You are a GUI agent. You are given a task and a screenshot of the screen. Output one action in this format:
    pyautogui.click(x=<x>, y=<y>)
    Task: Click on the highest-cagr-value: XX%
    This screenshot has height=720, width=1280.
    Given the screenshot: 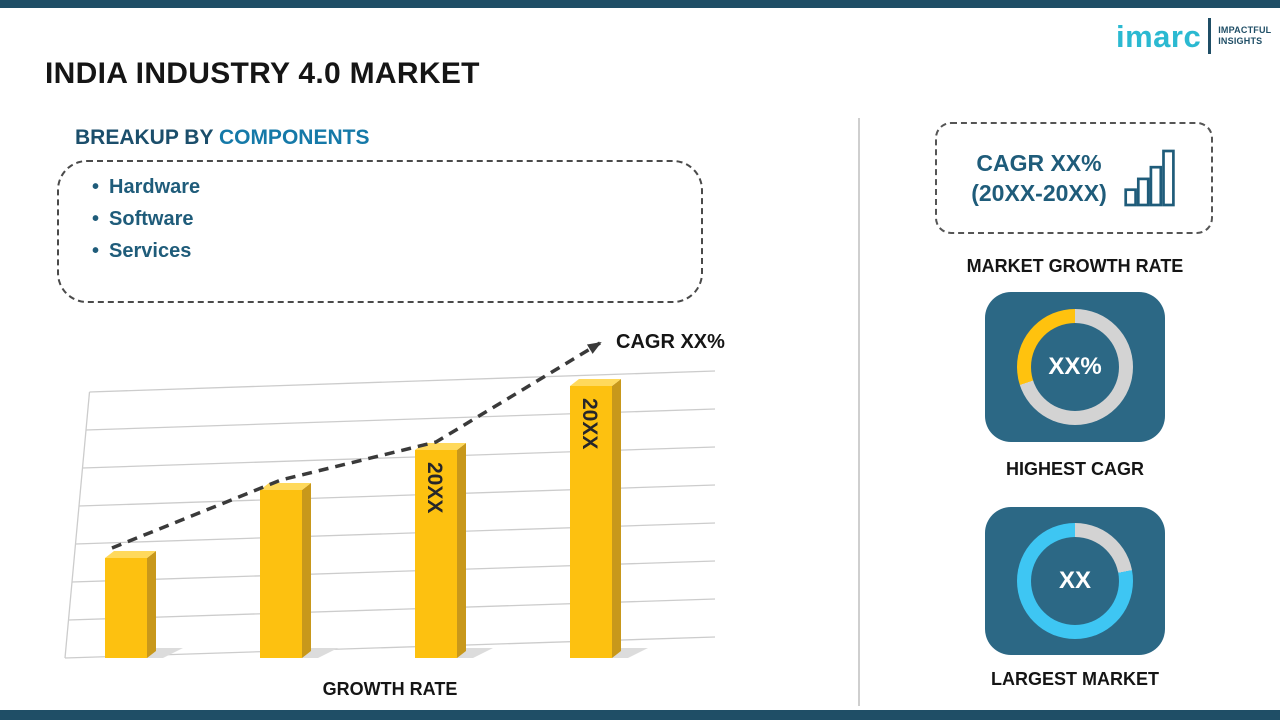 What is the action you would take?
    pyautogui.click(x=1075, y=367)
    